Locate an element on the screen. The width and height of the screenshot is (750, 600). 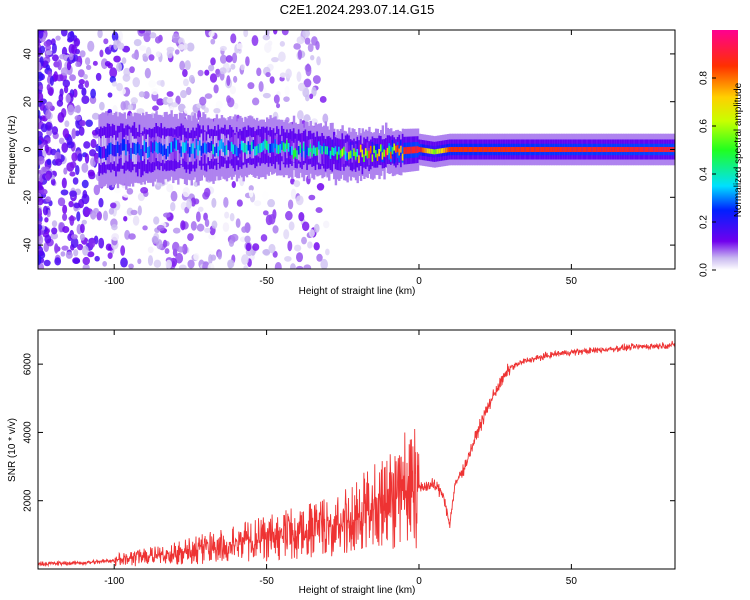
y-tick-label: -40 is located at coordinates (28, 244).